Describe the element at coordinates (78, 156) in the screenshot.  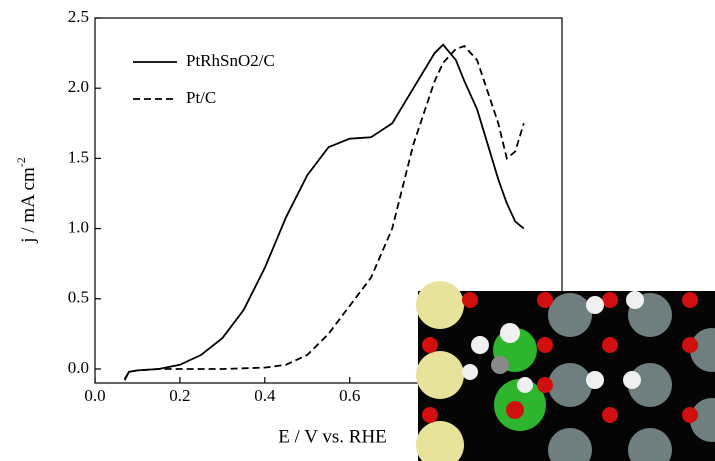
I see `y-tick-label: 1.5` at that location.